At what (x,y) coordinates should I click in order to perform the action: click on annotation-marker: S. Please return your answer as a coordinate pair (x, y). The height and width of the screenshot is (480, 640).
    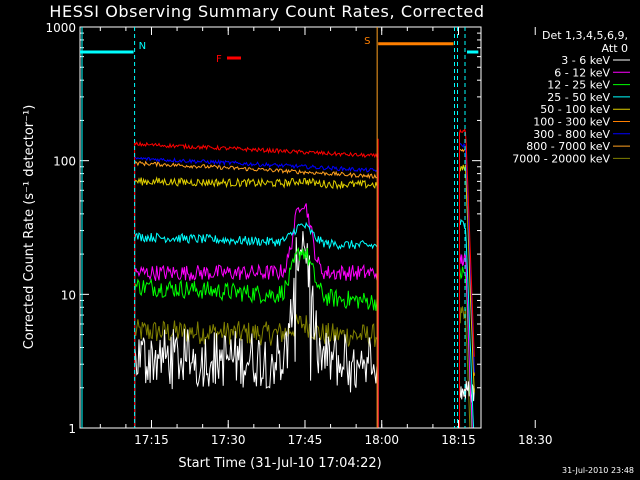
    Looking at the image, I should click on (367, 41).